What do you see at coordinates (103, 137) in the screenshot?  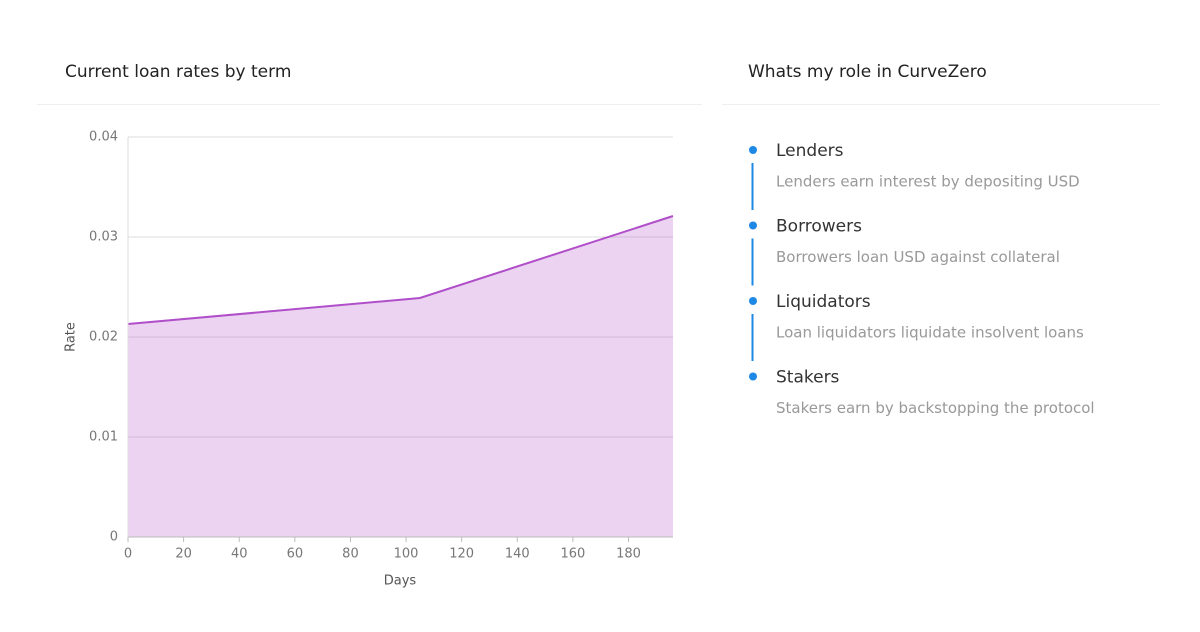 I see `y-tick-label: 0.04` at bounding box center [103, 137].